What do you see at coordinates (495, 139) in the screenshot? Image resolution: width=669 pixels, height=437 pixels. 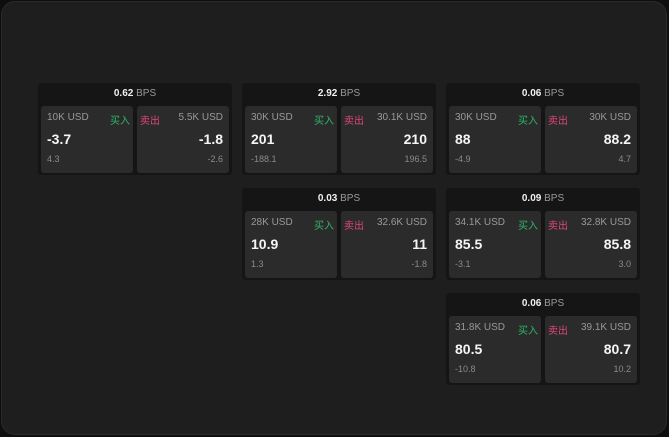 I see `buy-button: 30K USD 买入 88 -4.9` at bounding box center [495, 139].